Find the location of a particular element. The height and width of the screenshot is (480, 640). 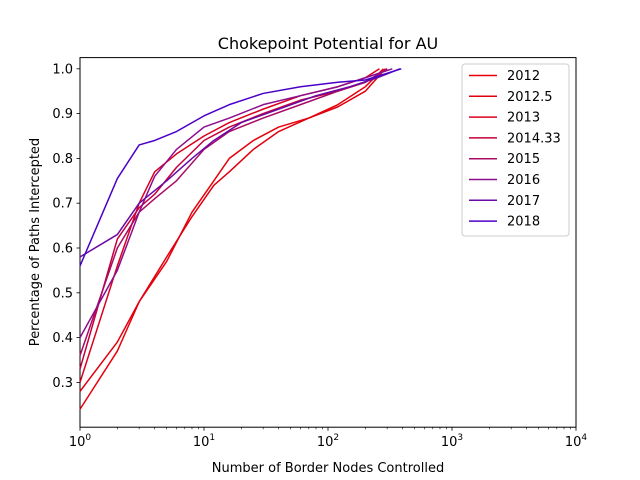

x-tick-label: 10³ is located at coordinates (452, 441).